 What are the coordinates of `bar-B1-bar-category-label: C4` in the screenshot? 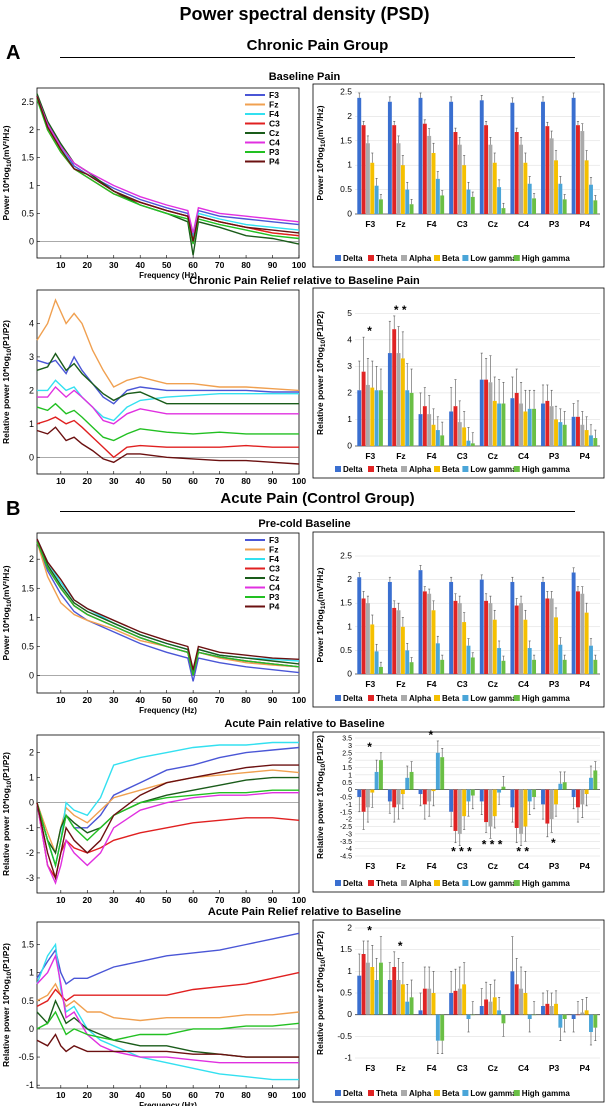 It's located at (523, 684).